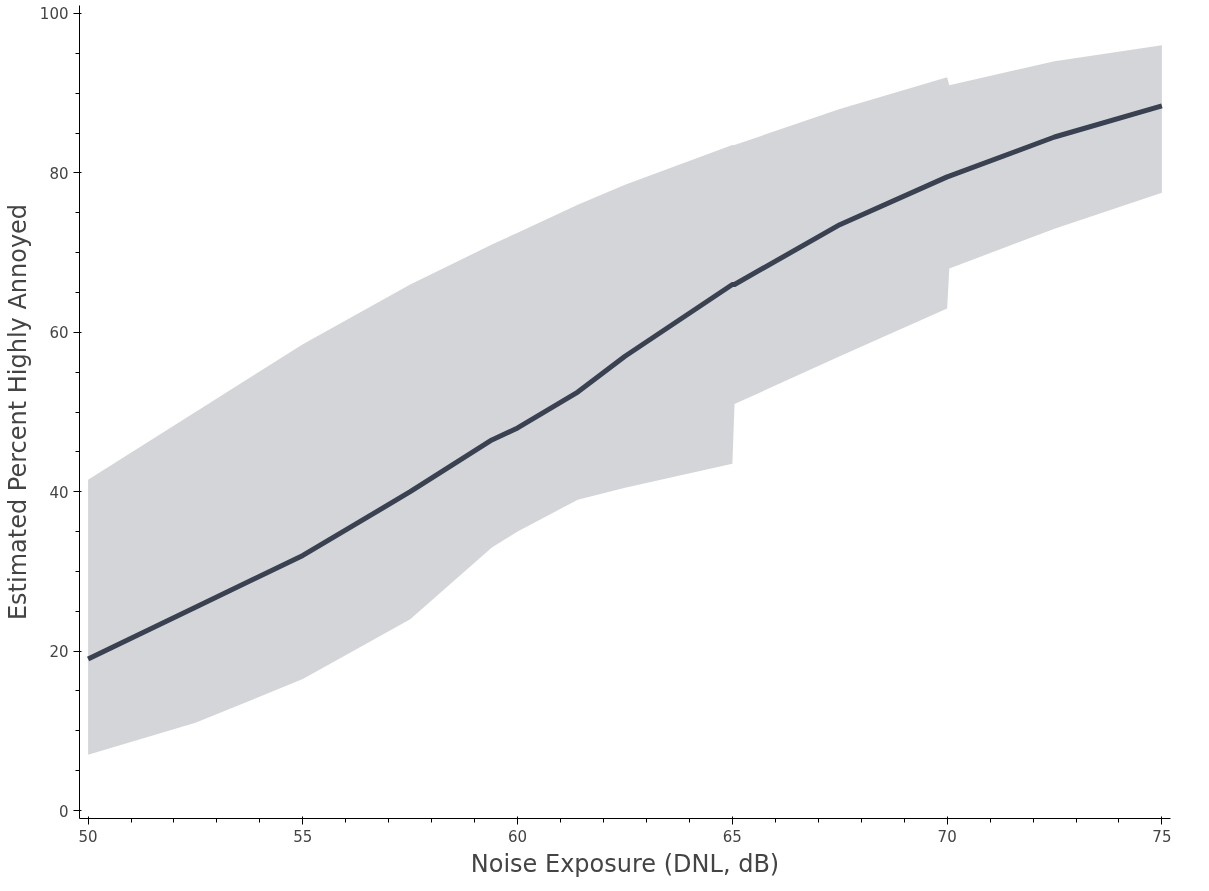 The width and height of the screenshot is (1209, 891). What do you see at coordinates (17, 412) in the screenshot?
I see `y-axis-title: Estimated Percent Highly Annoyed` at bounding box center [17, 412].